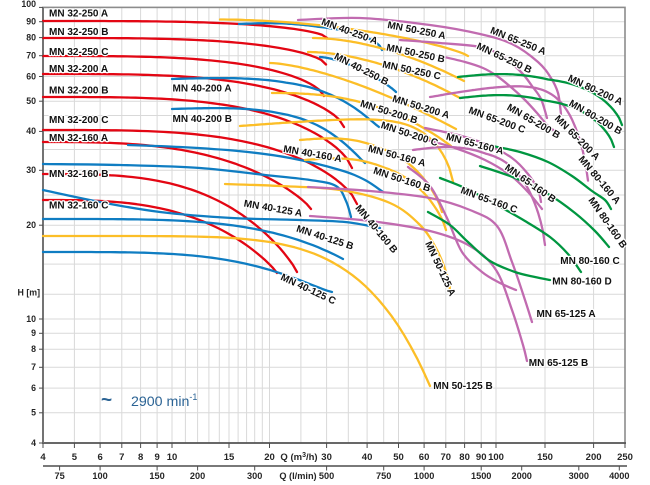 The image size is (650, 485). I want to click on svg-text: 3000, so click(579, 476).